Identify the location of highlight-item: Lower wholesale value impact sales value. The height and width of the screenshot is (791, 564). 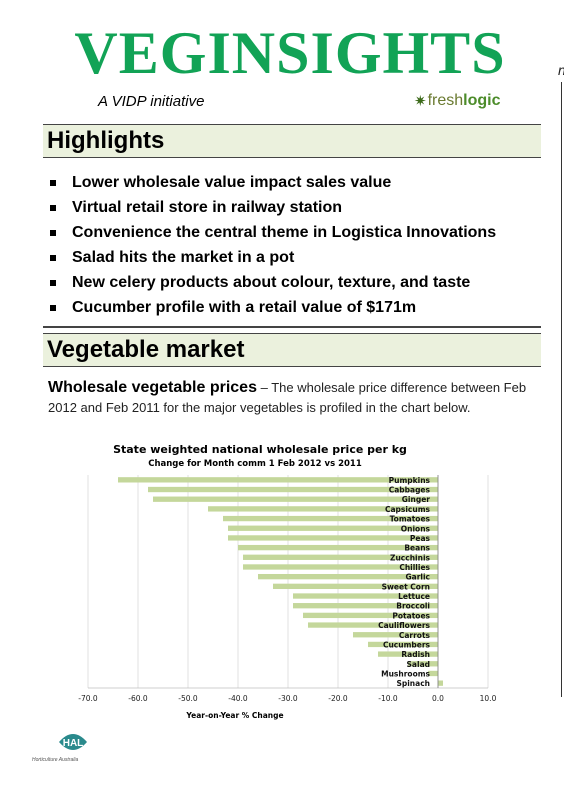
(272, 182).